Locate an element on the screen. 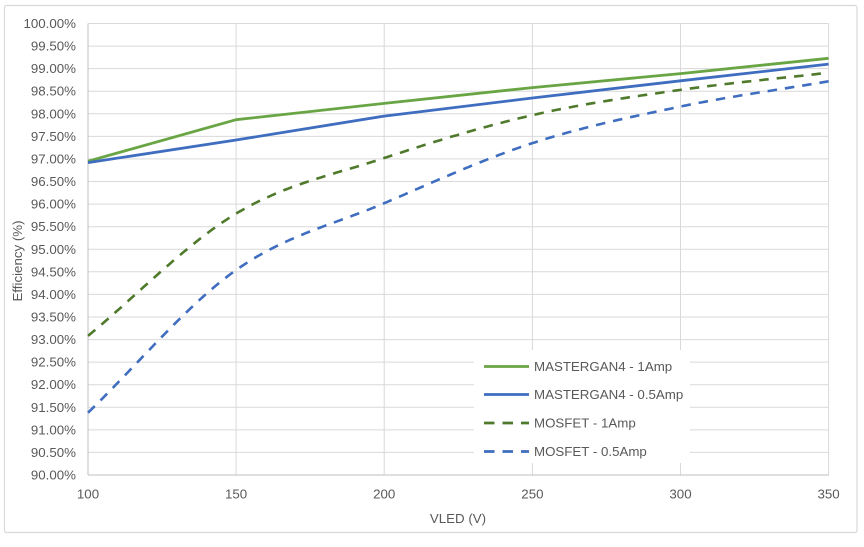 The image size is (864, 547). svg-text: MOSFET - 0.5Amp is located at coordinates (590, 451).